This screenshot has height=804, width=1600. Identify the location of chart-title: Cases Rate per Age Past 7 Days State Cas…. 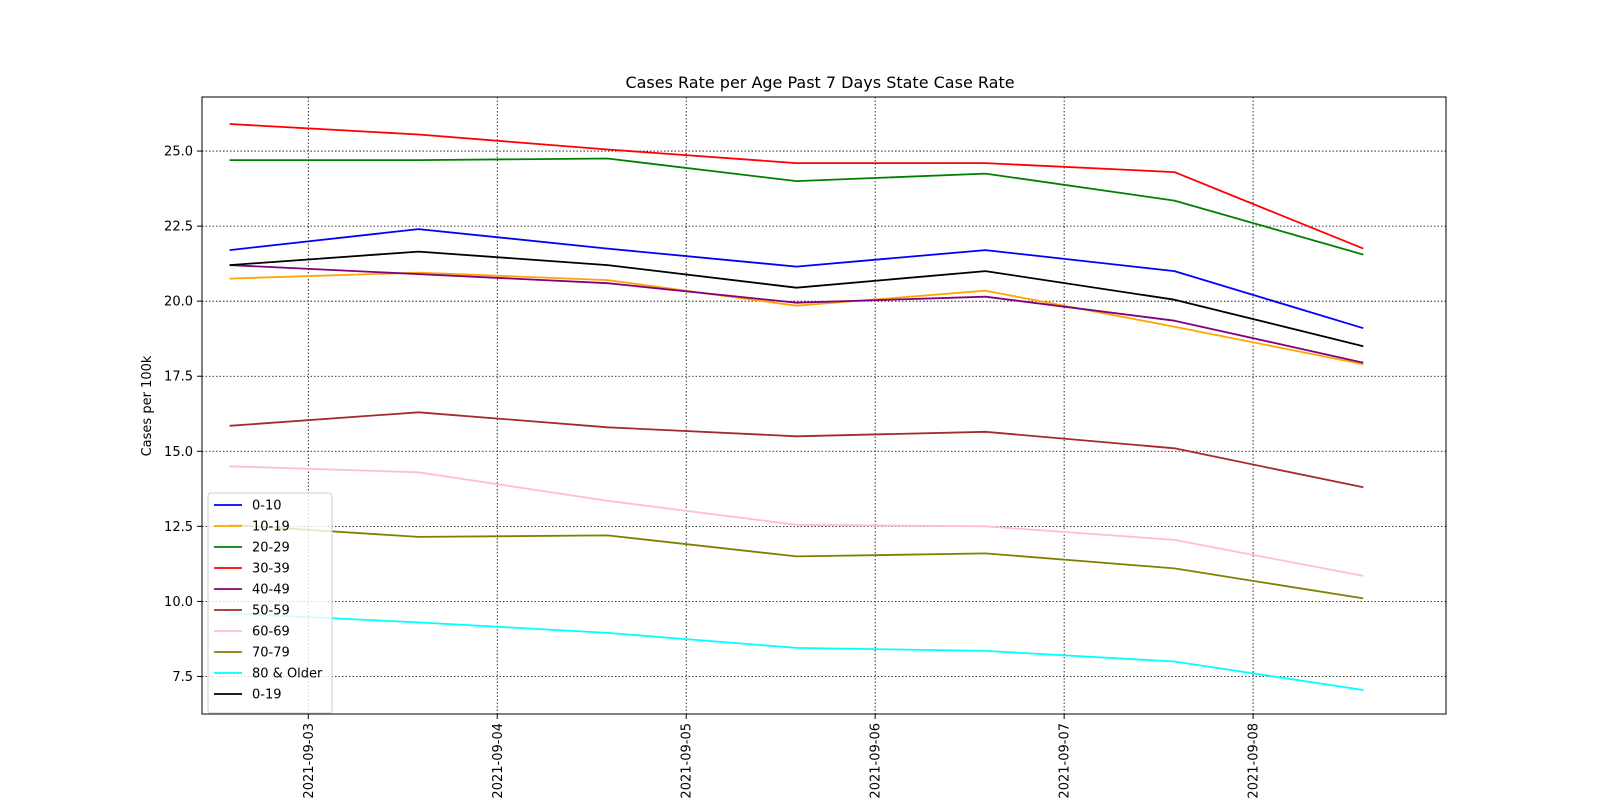
(819, 82).